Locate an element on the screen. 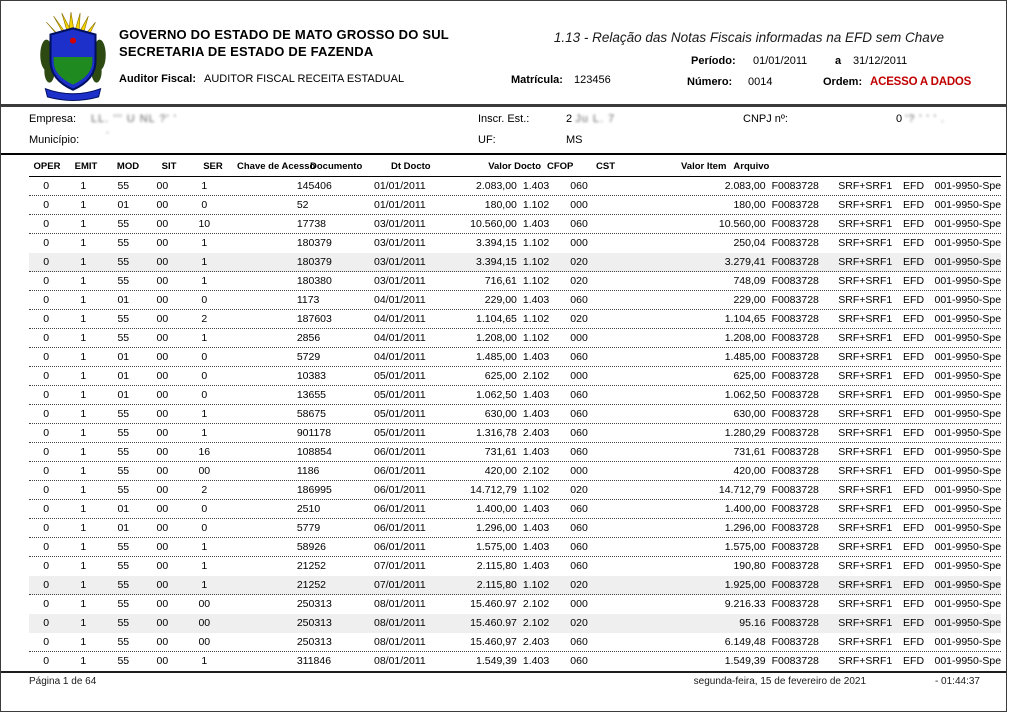 Image resolution: width=1009 pixels, height=714 pixels. cell-dt-docto: 06/01/2011 is located at coordinates (399, 471).